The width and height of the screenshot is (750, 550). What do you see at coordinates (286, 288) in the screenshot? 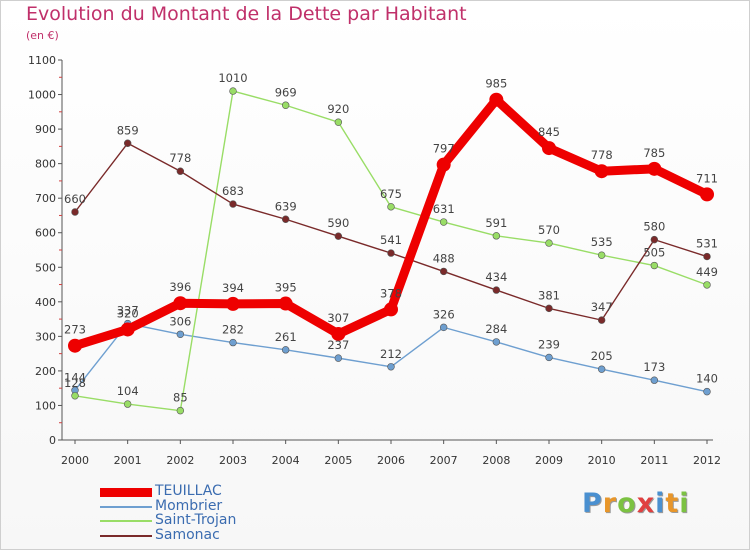
I see `data-label-teuillac: 395` at bounding box center [286, 288].